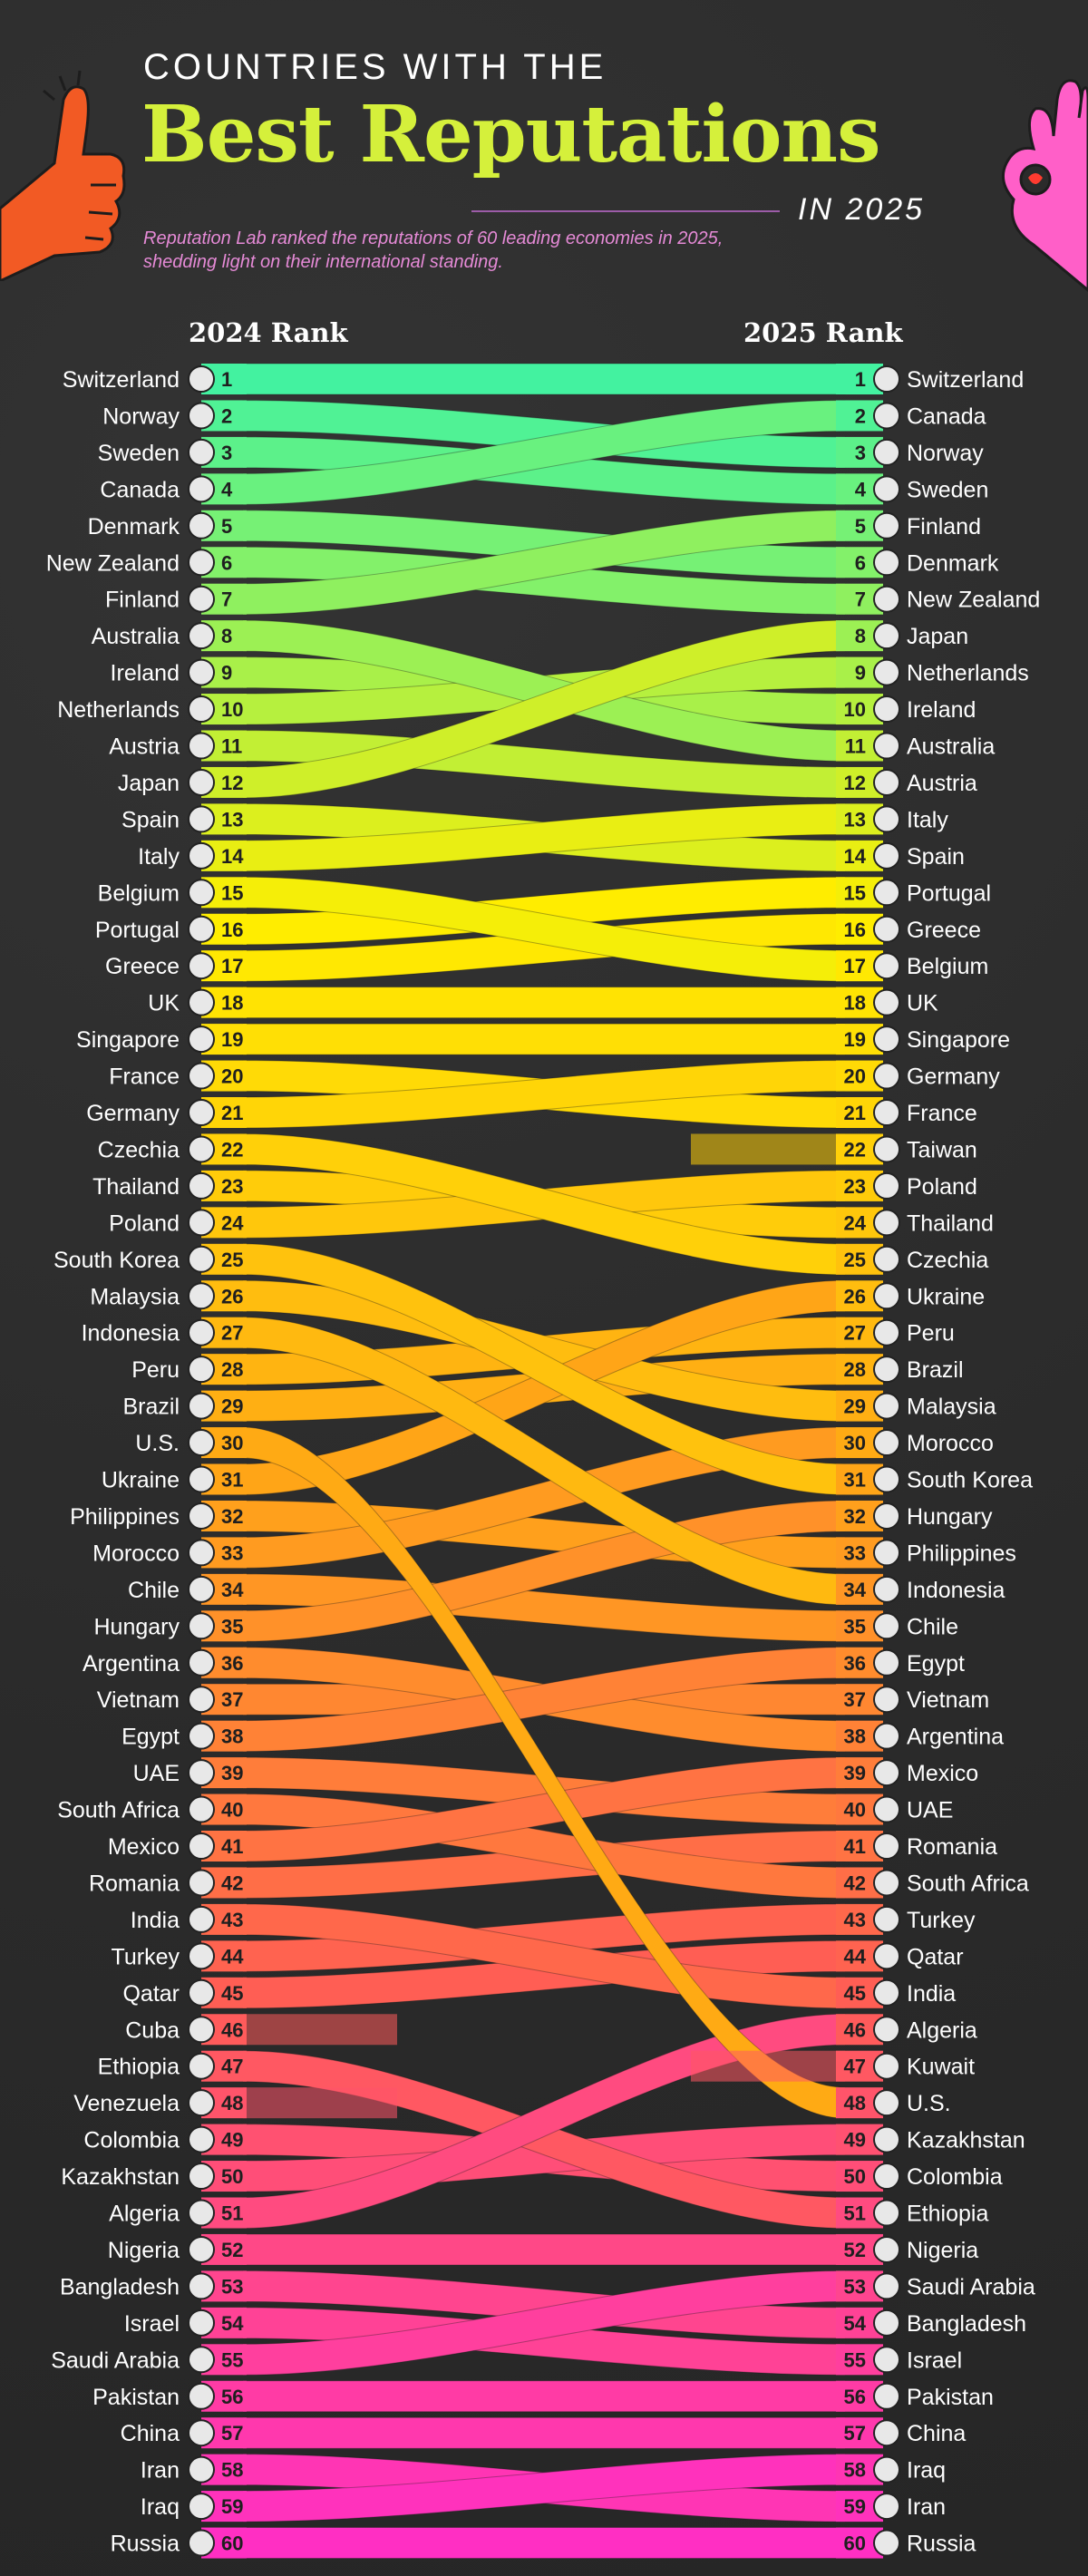 Image resolution: width=1088 pixels, height=2576 pixels. Describe the element at coordinates (139, 2067) in the screenshot. I see `left-country-name: Ethiopia` at that location.